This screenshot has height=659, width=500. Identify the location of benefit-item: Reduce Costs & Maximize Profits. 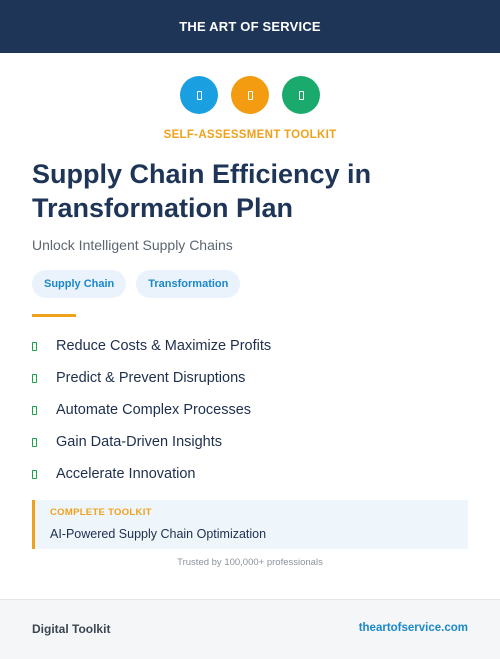
(151, 346).